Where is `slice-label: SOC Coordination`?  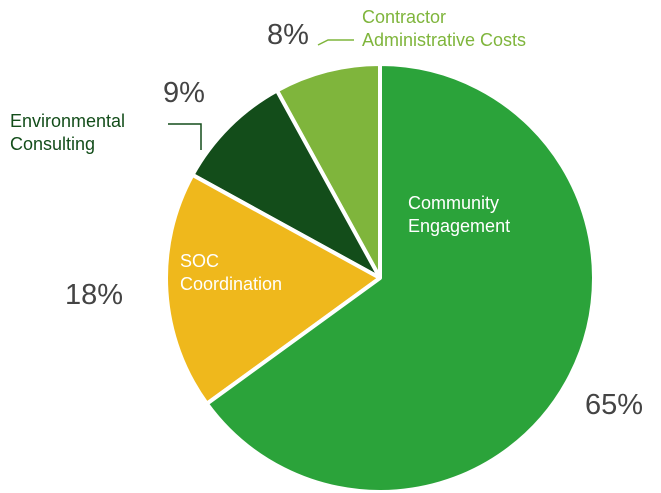 slice-label: SOC Coordination is located at coordinates (231, 272).